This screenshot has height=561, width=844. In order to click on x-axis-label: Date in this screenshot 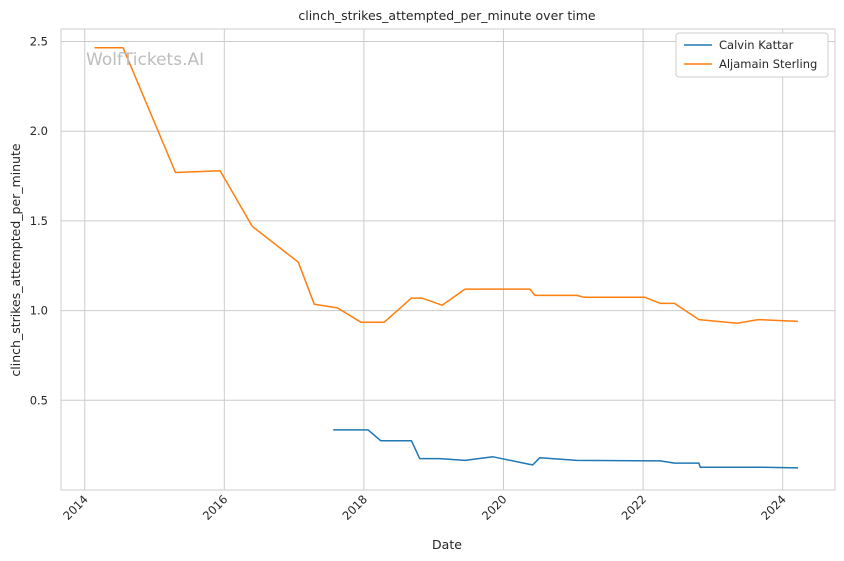, I will do `click(447, 544)`.